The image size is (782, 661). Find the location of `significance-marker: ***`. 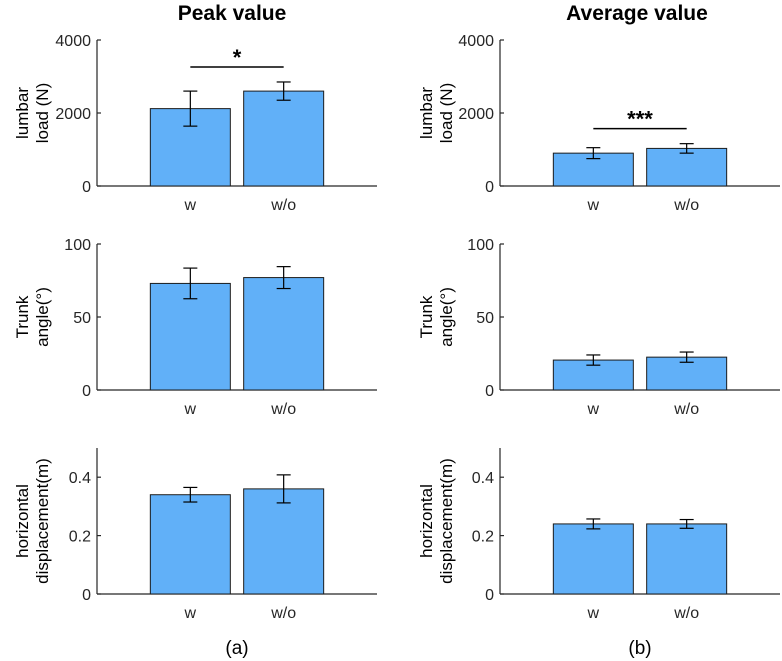

significance-marker: *** is located at coordinates (640, 119).